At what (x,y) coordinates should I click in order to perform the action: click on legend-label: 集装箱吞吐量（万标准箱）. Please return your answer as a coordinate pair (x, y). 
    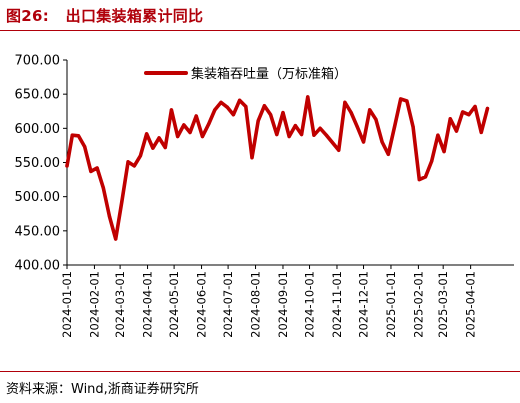
    Looking at the image, I should click on (269, 74).